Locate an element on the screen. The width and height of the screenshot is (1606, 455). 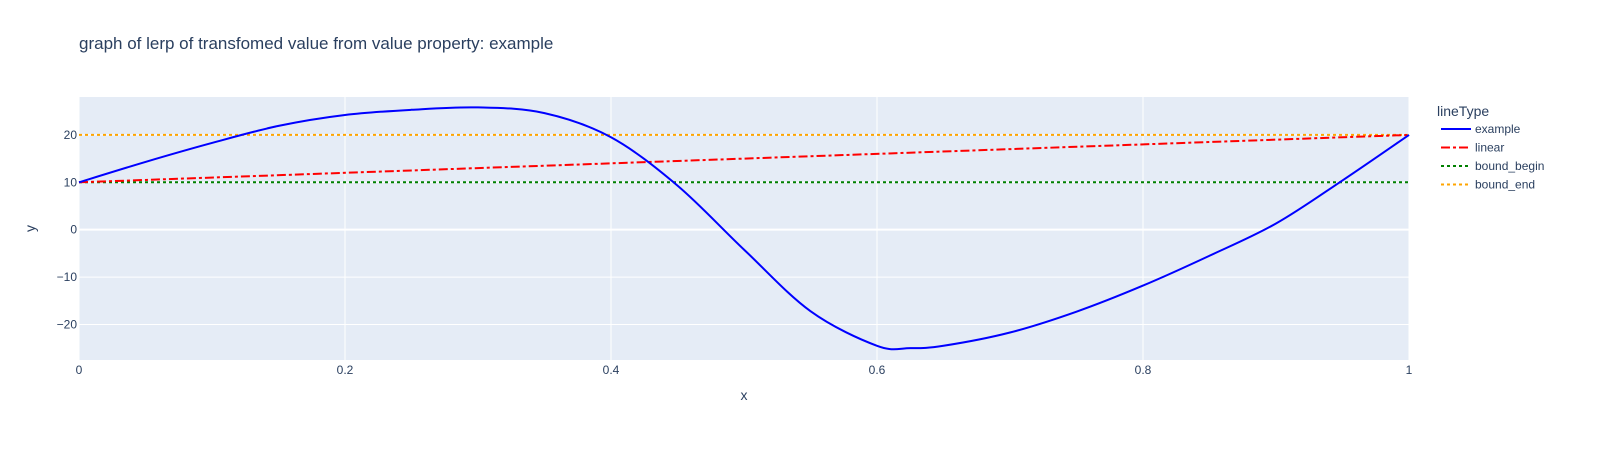
x-tick-label: 0 is located at coordinates (79, 370).